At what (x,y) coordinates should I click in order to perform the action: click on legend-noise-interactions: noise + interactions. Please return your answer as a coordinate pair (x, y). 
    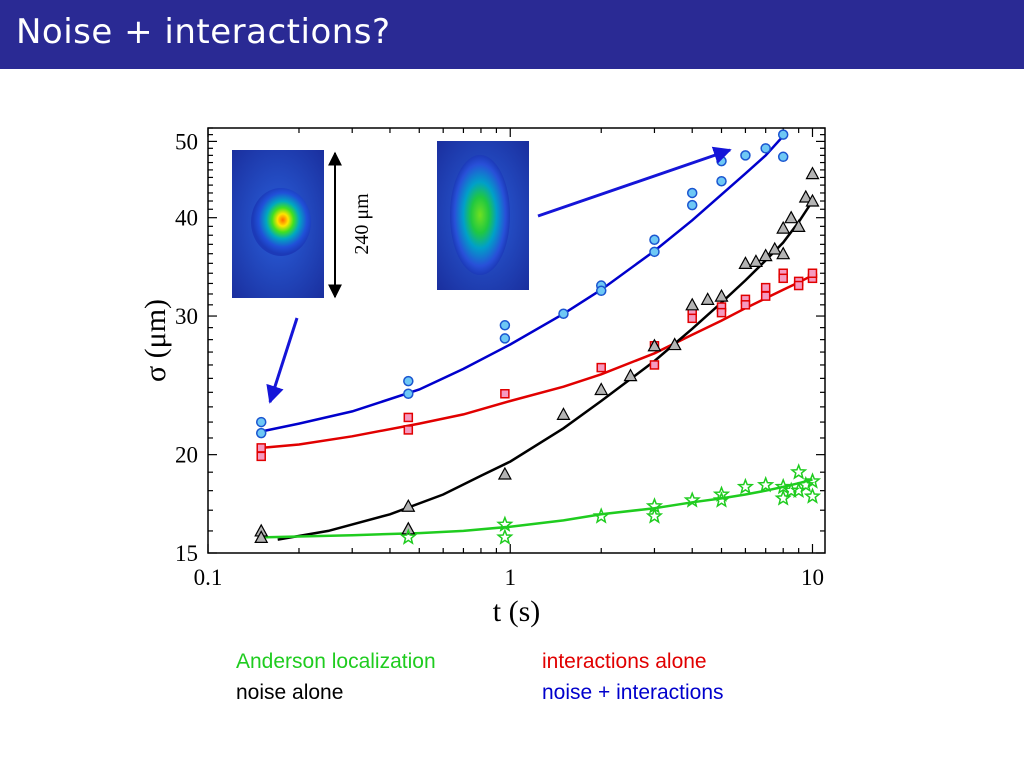
    Looking at the image, I should click on (633, 692).